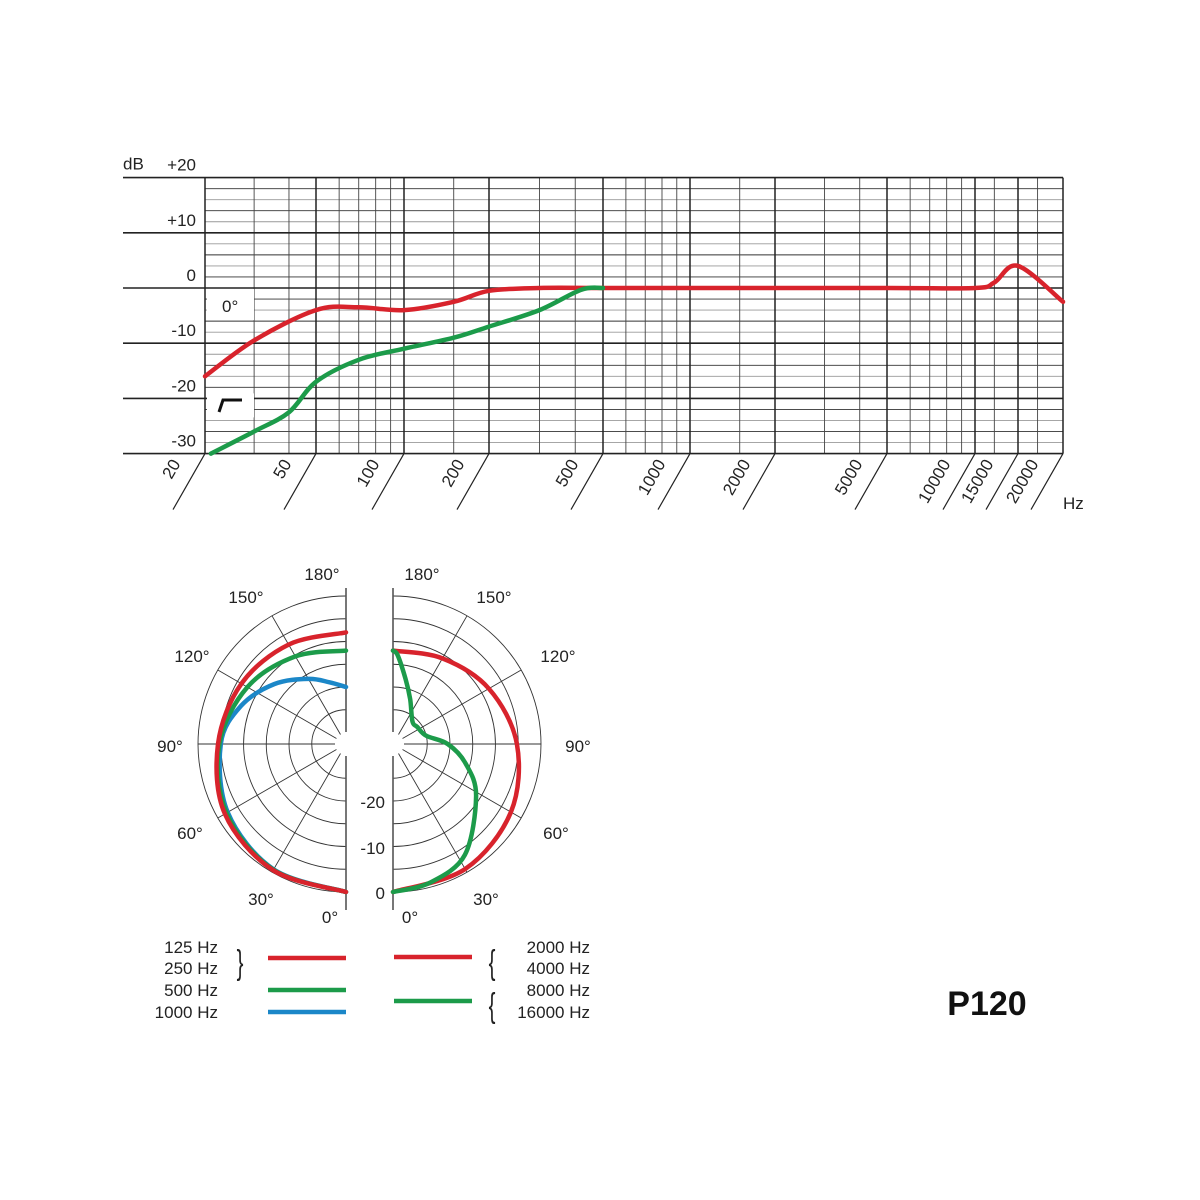 This screenshot has width=1200, height=1200. I want to click on polar-curve-right-red, so click(456, 771).